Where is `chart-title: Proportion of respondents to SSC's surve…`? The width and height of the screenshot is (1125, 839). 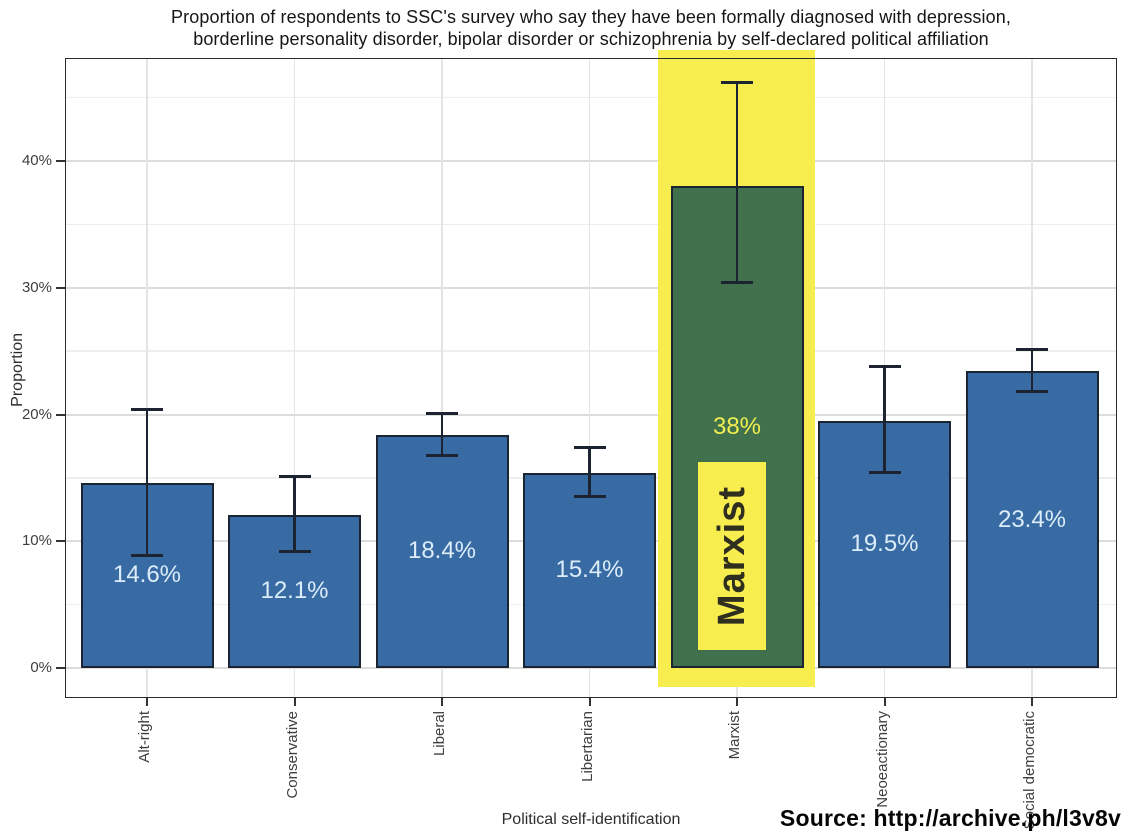 chart-title: Proportion of respondents to SSC's surve… is located at coordinates (591, 28).